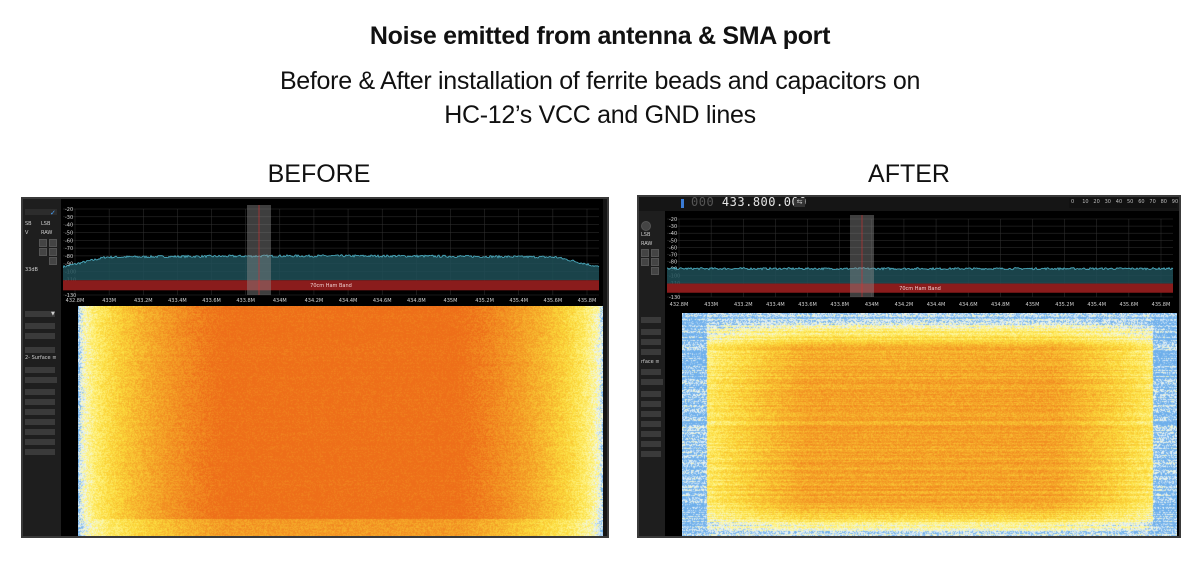 The height and width of the screenshot is (568, 1200). I want to click on colormap-select: 2- Surface ≡, so click(41, 358).